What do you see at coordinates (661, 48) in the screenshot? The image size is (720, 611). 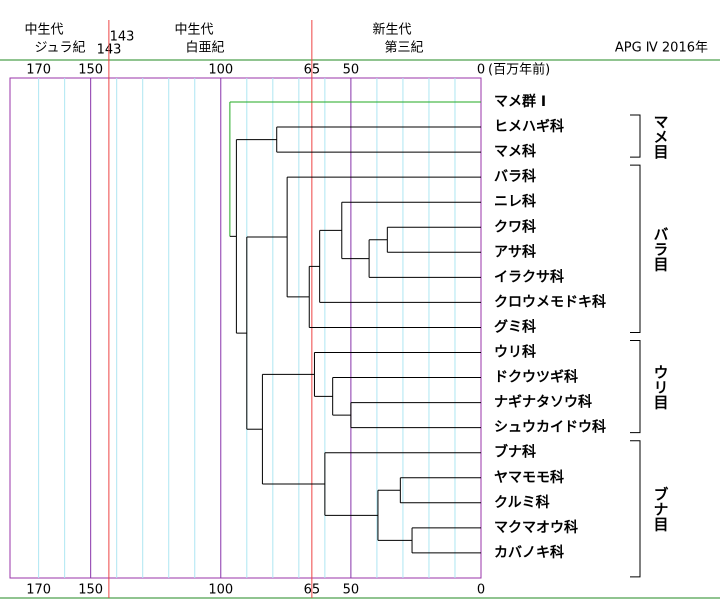 I see `source: APG Ⅳ 2016年` at bounding box center [661, 48].